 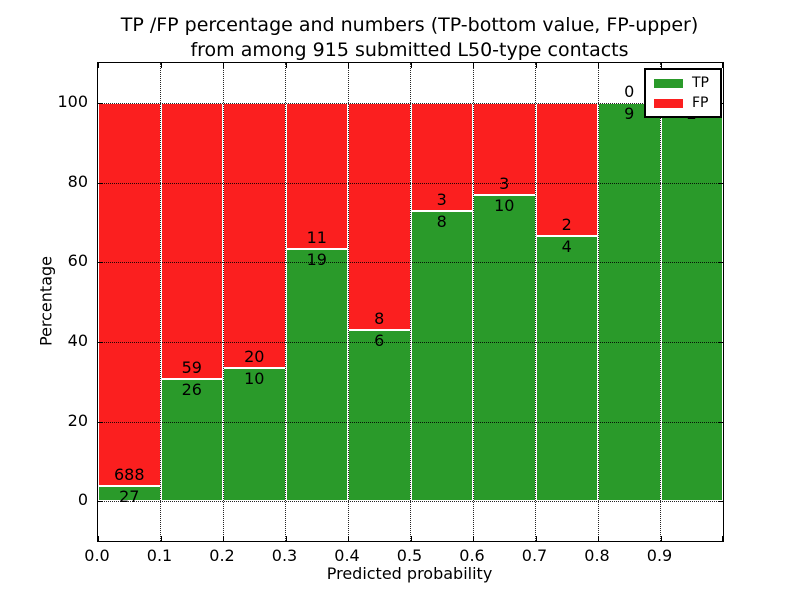 I want to click on tp-count-label: 19, so click(x=316, y=259).